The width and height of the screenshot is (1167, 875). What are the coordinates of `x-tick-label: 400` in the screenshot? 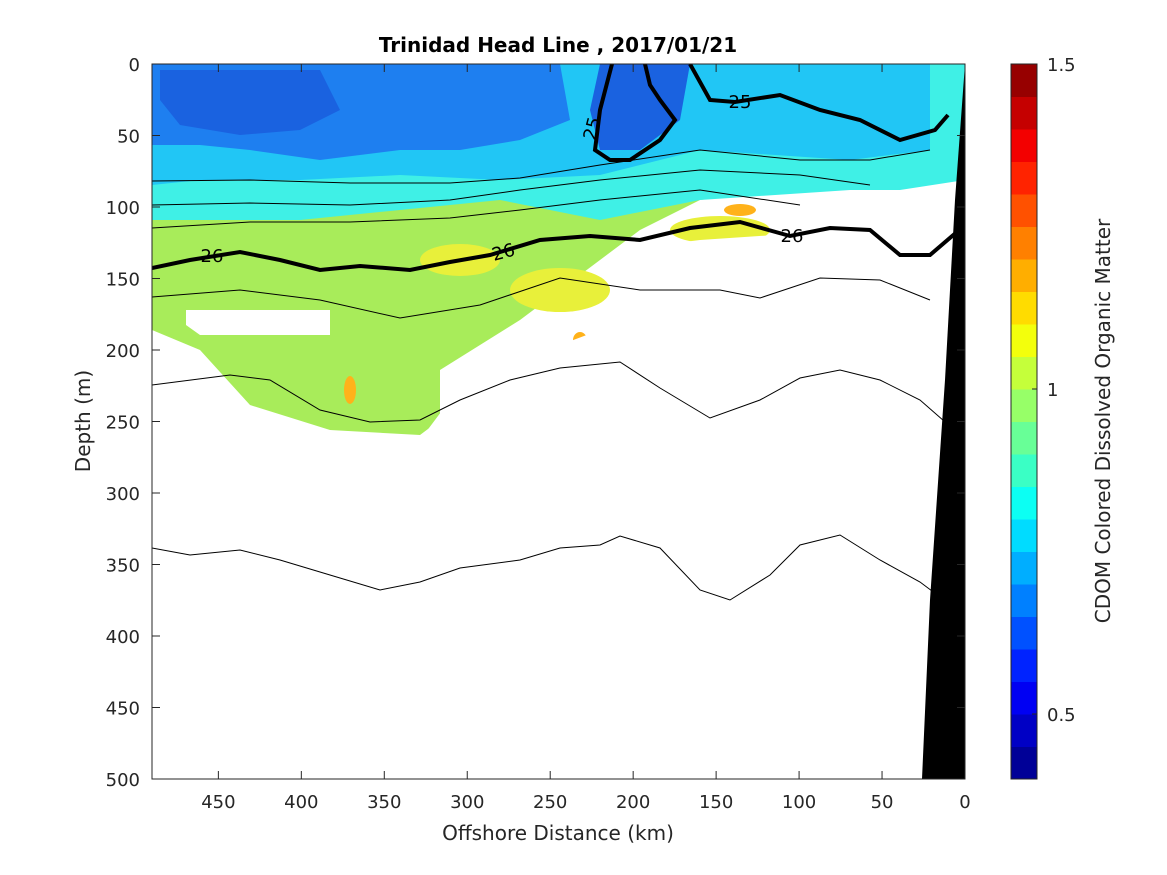 It's located at (301, 802).